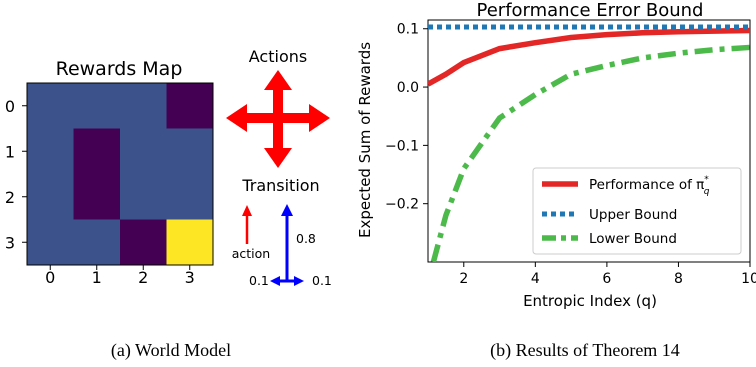  Describe the element at coordinates (748, 279) in the screenshot. I see `x-tick-label: 10` at that location.